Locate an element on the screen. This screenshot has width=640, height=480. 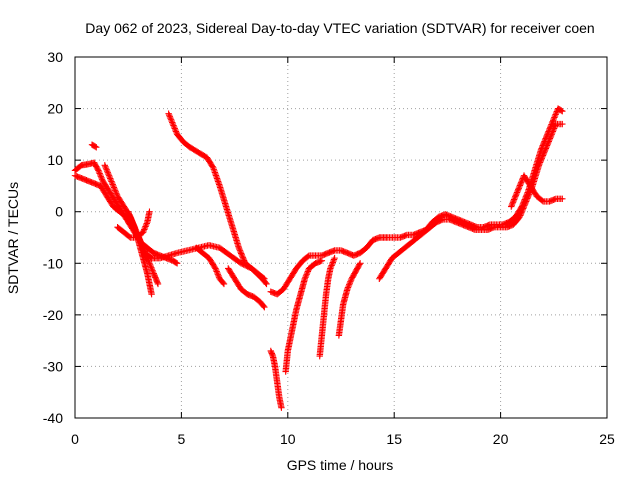
x-tick-label: 25 is located at coordinates (607, 439).